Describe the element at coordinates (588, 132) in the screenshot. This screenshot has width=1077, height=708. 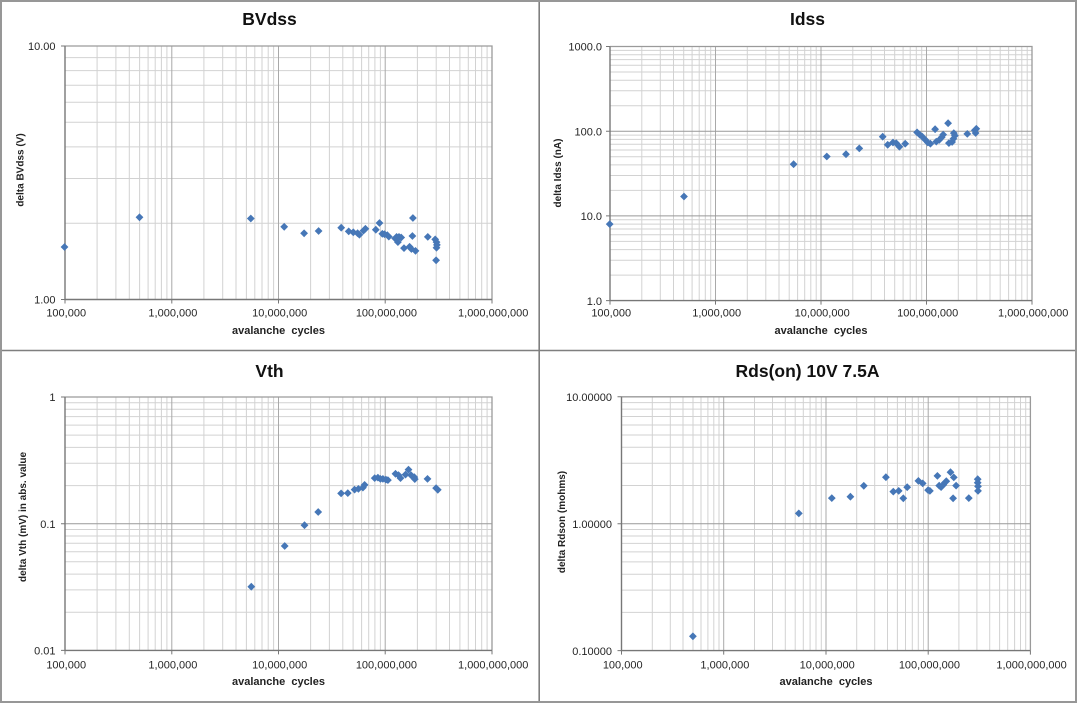
I see `svg-text: 100.0` at that location.